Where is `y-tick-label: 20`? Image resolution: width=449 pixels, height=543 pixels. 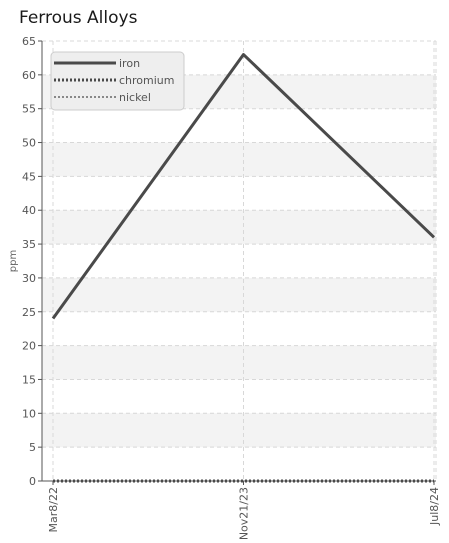 y-tick-label: 20 is located at coordinates (29, 346).